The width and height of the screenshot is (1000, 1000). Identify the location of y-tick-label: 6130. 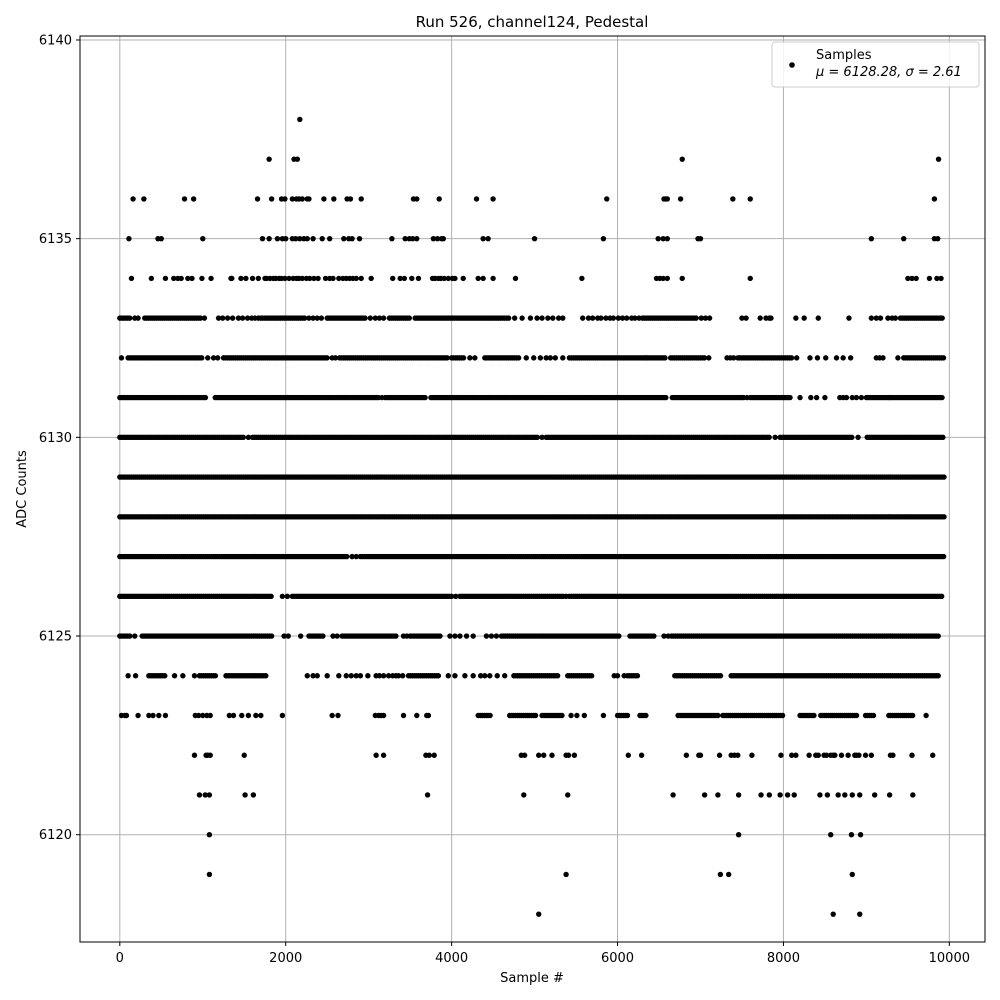
(55, 438).